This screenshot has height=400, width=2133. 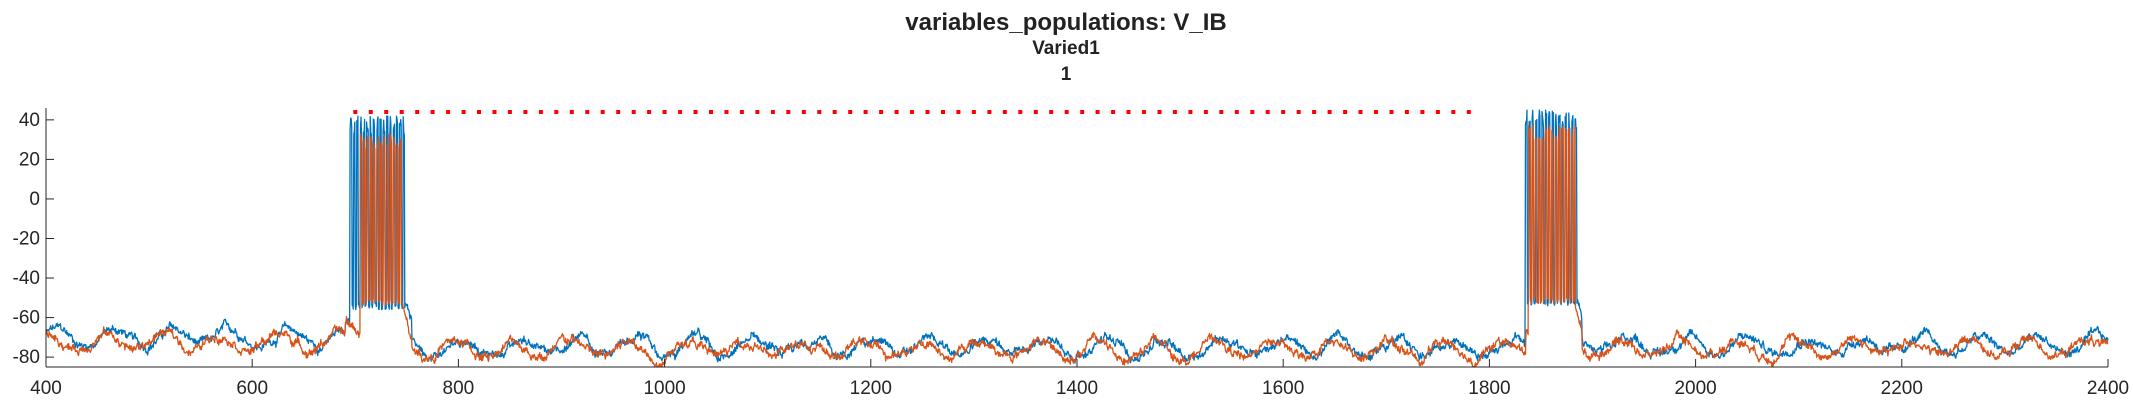 I want to click on y-tick-label: -40, so click(x=26, y=278).